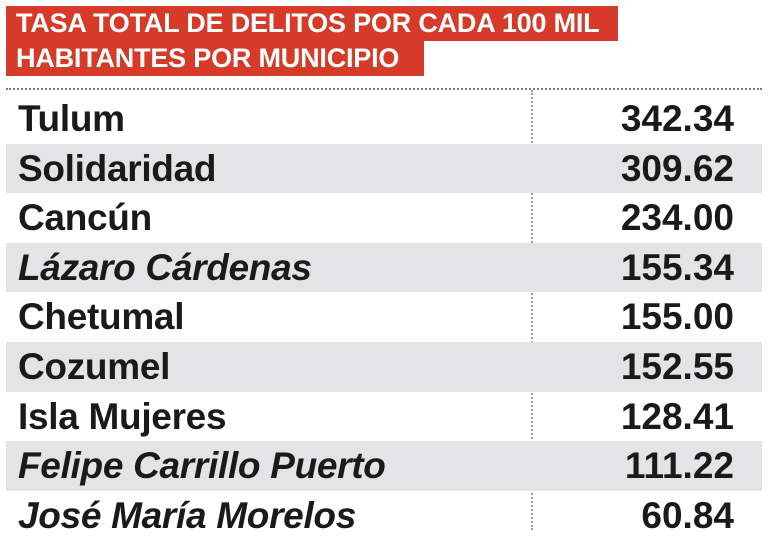 The image size is (768, 540). Describe the element at coordinates (677, 366) in the screenshot. I see `crime-rate-value: 152.55` at that location.